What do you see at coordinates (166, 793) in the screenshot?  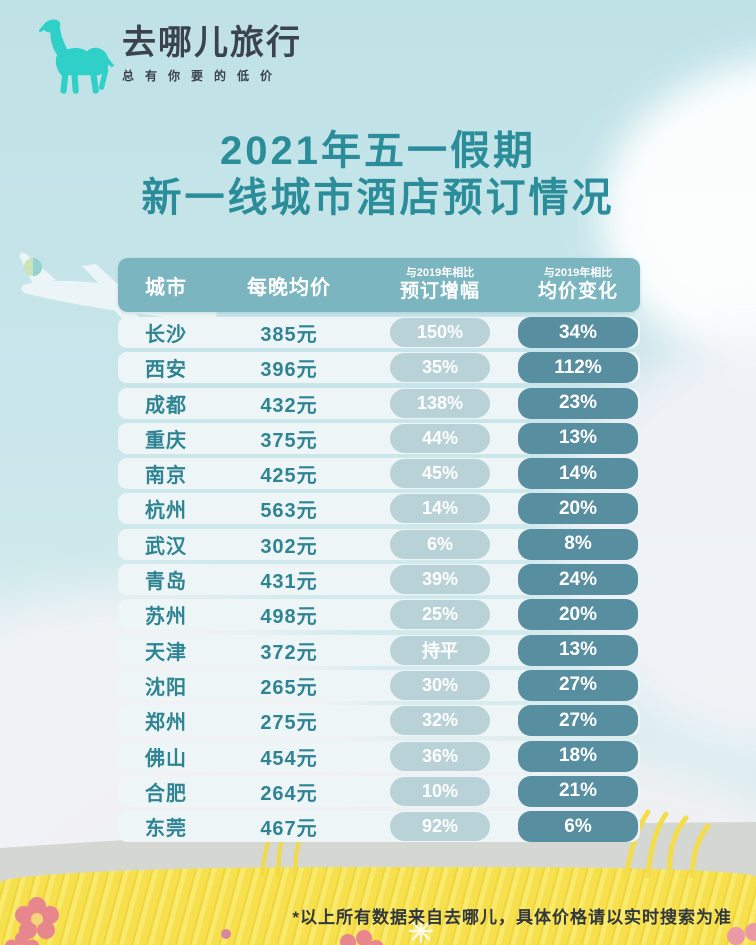 I see `city-cell: 合肥` at bounding box center [166, 793].